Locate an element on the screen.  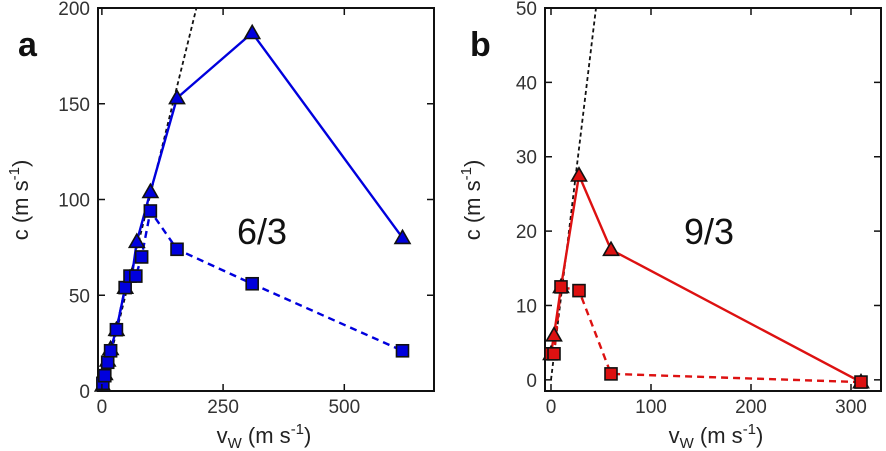
y-tick-label-b-3: 30 is located at coordinates (526, 158).